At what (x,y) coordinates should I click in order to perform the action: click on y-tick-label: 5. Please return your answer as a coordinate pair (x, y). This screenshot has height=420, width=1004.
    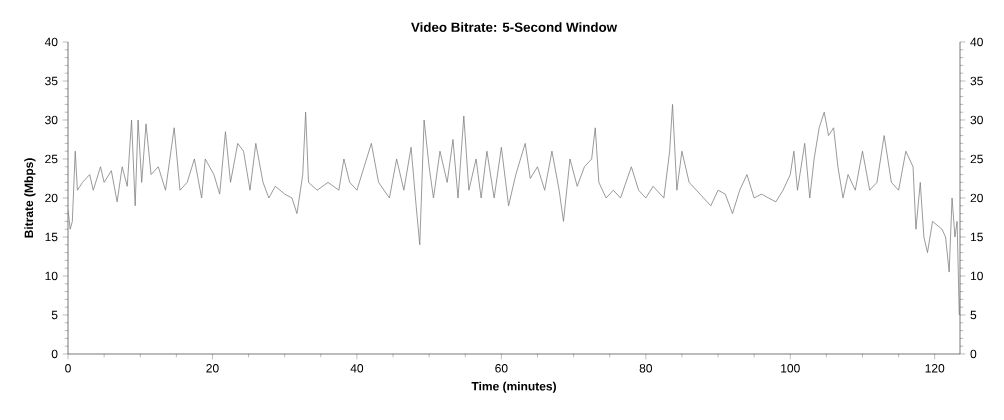
    Looking at the image, I should click on (54, 315).